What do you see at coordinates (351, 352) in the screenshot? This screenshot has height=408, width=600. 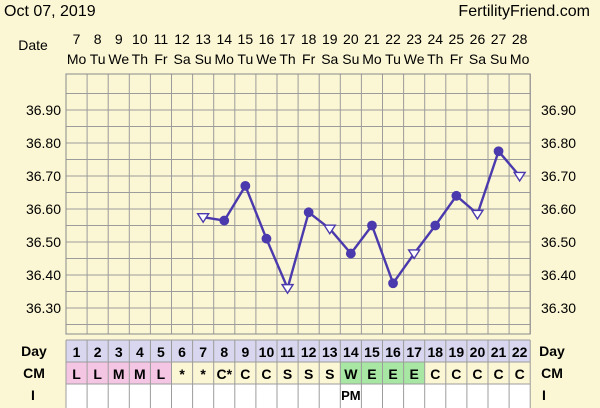 I see `cycle-day-label: 14` at bounding box center [351, 352].